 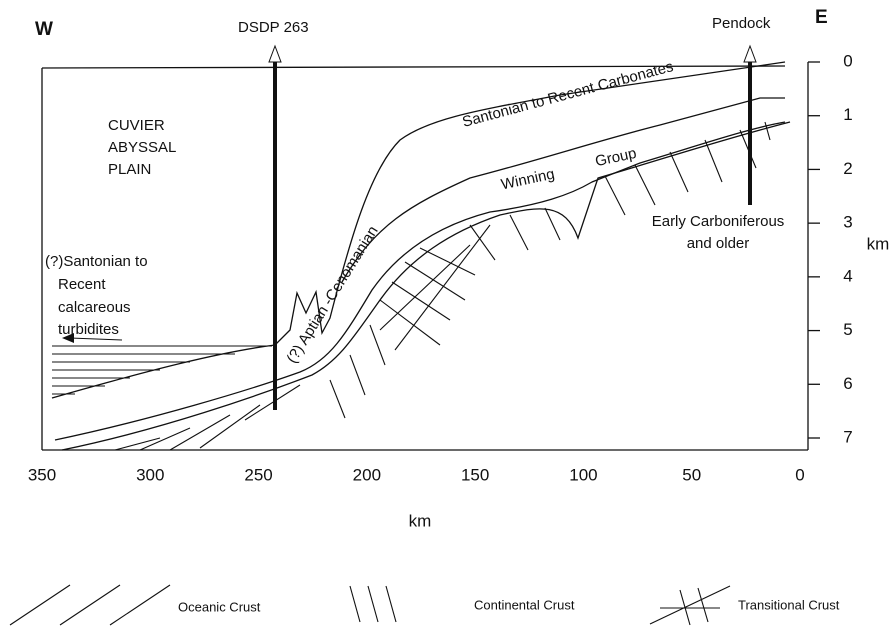 I want to click on legend-label: Oceanic Crust, so click(x=219, y=606).